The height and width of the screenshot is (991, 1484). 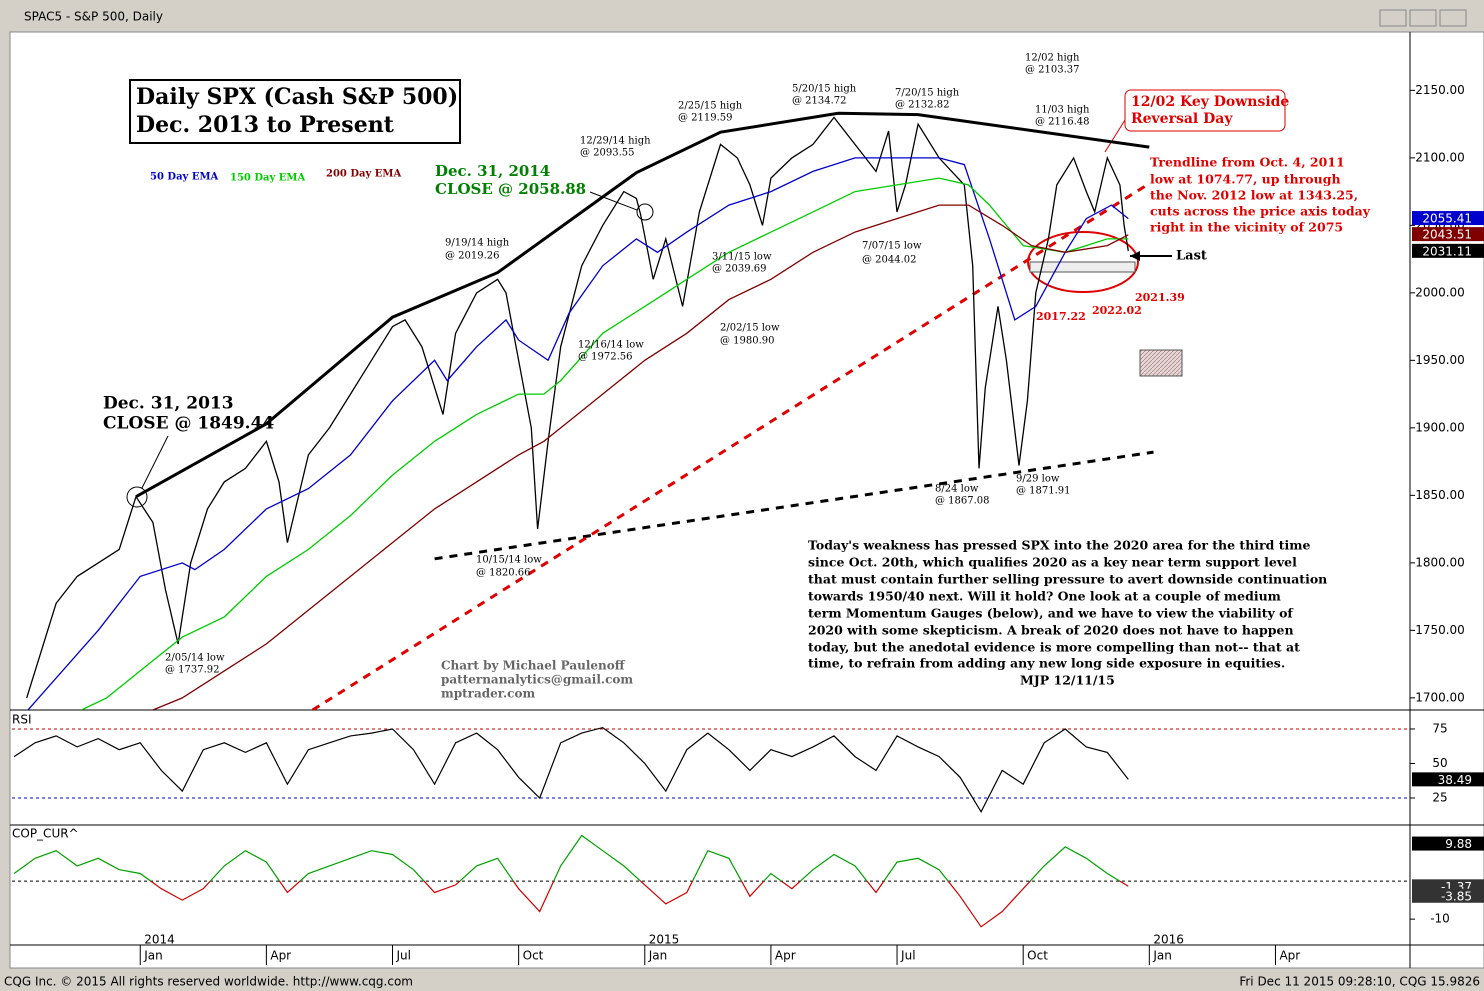 What do you see at coordinates (492, 171) in the screenshot?
I see `annotation: Dec. 31, 2014` at bounding box center [492, 171].